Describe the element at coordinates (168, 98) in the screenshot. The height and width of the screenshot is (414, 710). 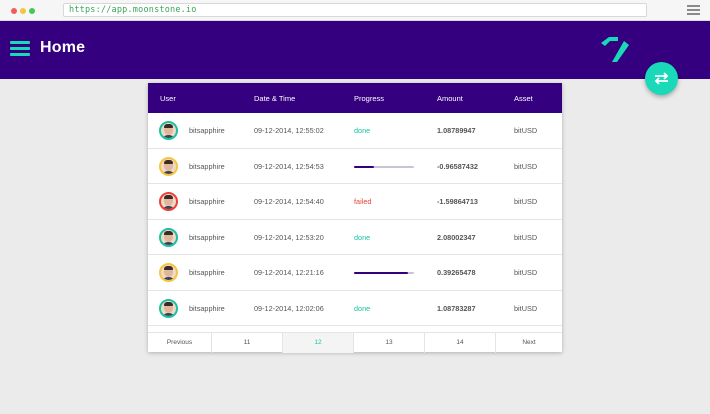
I see `column-user: User` at that location.